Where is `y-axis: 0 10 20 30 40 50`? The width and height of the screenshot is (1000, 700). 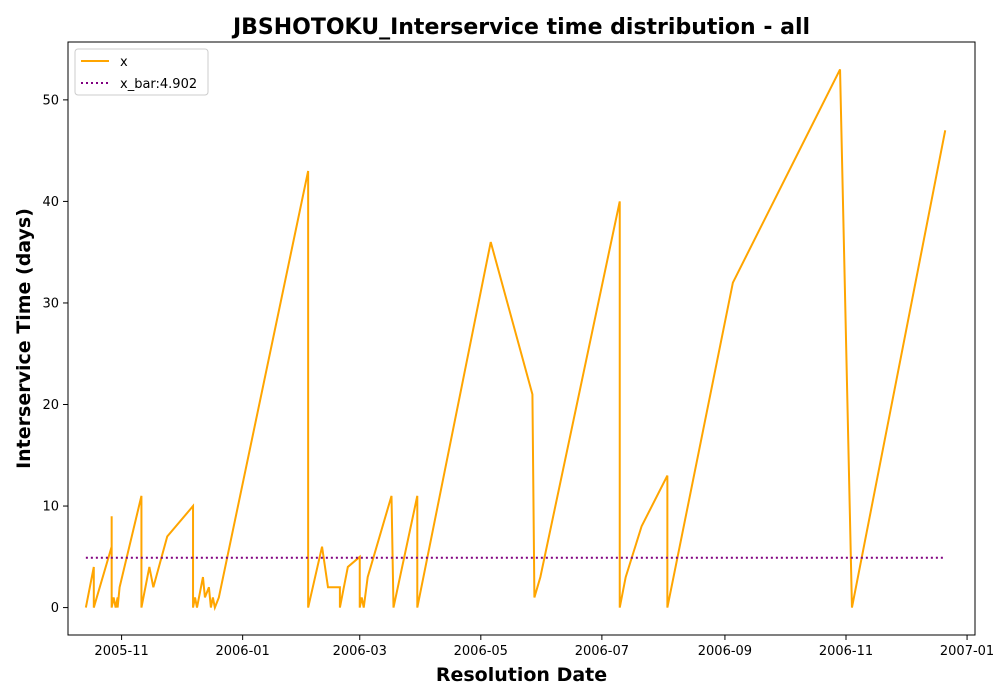
y-axis: 0 10 20 30 40 50 is located at coordinates (55, 354).